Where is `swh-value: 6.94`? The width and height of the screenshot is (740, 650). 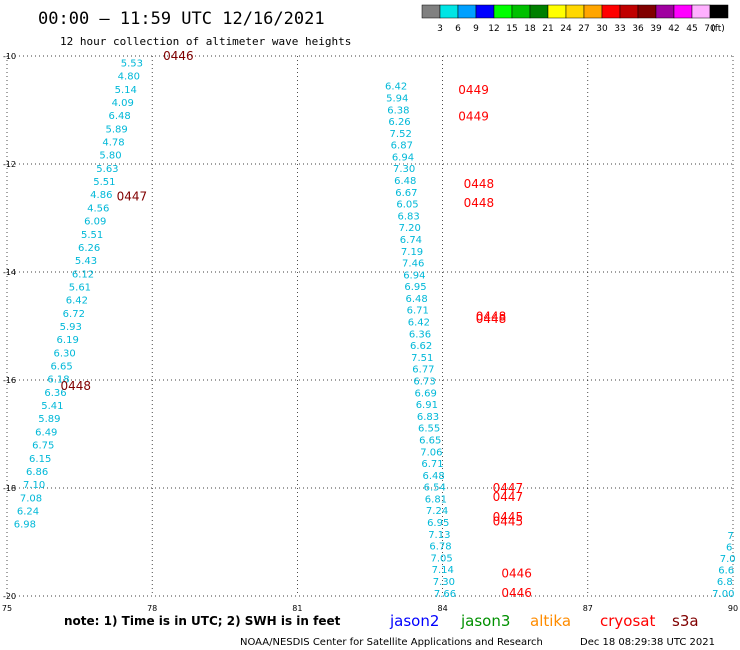 swh-value: 6.94 is located at coordinates (414, 275).